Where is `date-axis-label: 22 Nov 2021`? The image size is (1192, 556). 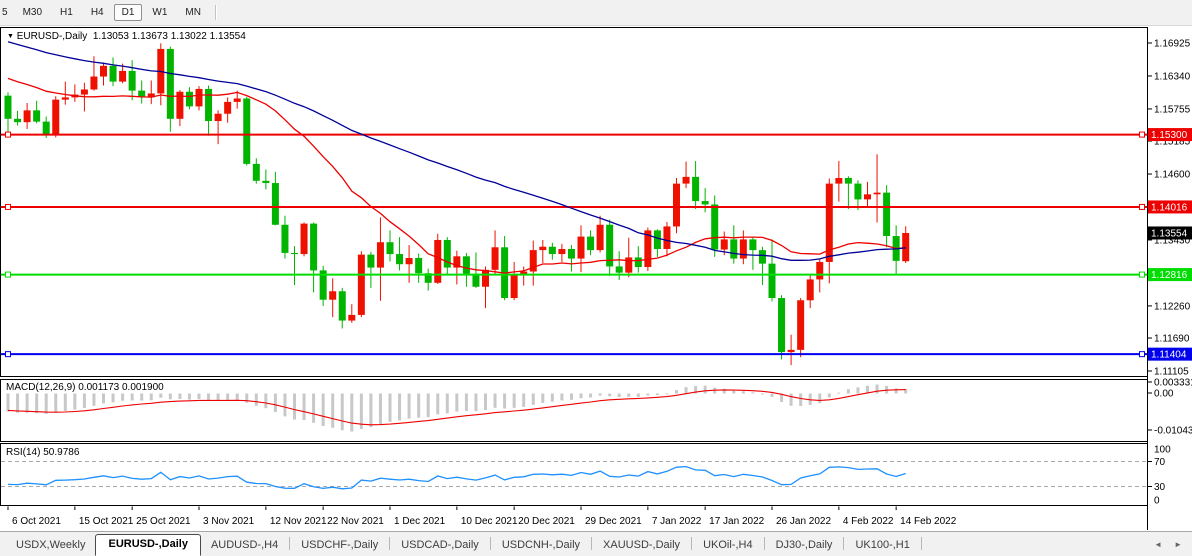
date-axis-label: 22 Nov 2021 is located at coordinates (355, 521).